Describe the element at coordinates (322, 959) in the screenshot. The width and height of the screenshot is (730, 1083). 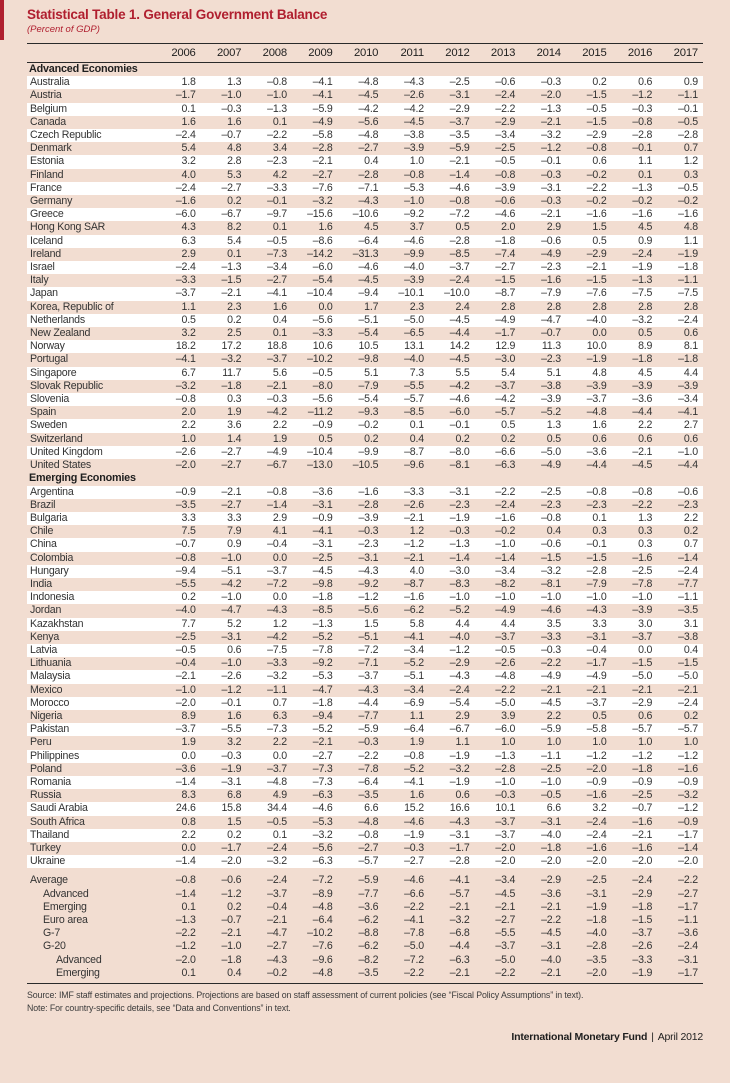
I see `value-cell: –9.6` at that location.